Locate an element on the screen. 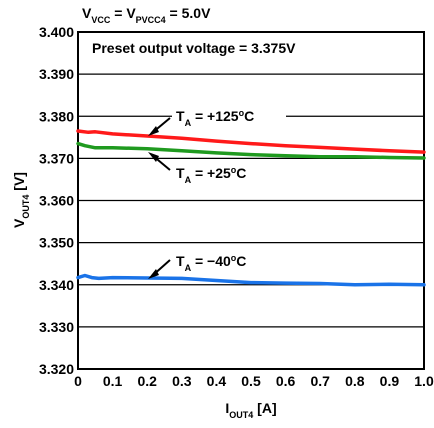  x-tick-label: 0.9 is located at coordinates (390, 381).